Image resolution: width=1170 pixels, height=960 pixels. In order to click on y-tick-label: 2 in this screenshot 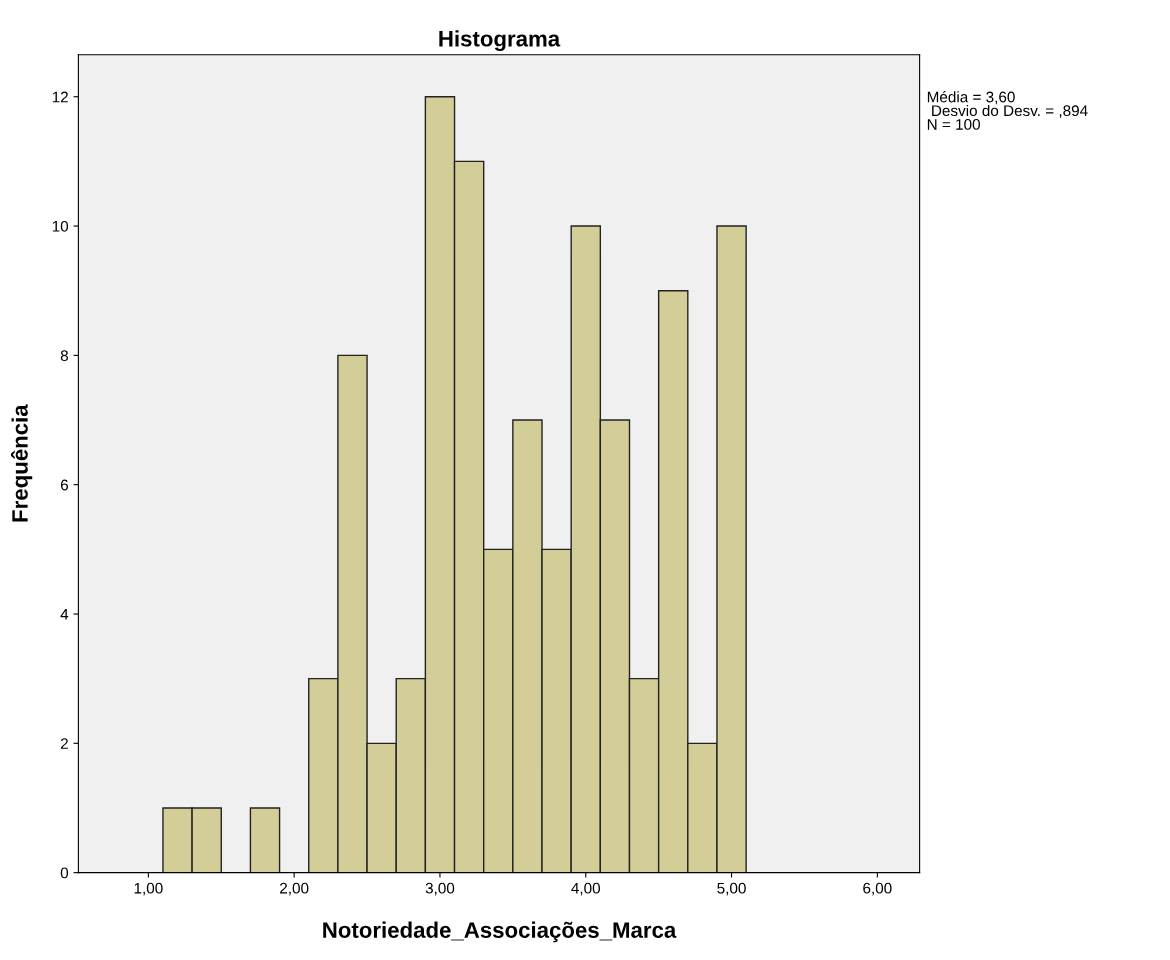, I will do `click(64, 743)`.